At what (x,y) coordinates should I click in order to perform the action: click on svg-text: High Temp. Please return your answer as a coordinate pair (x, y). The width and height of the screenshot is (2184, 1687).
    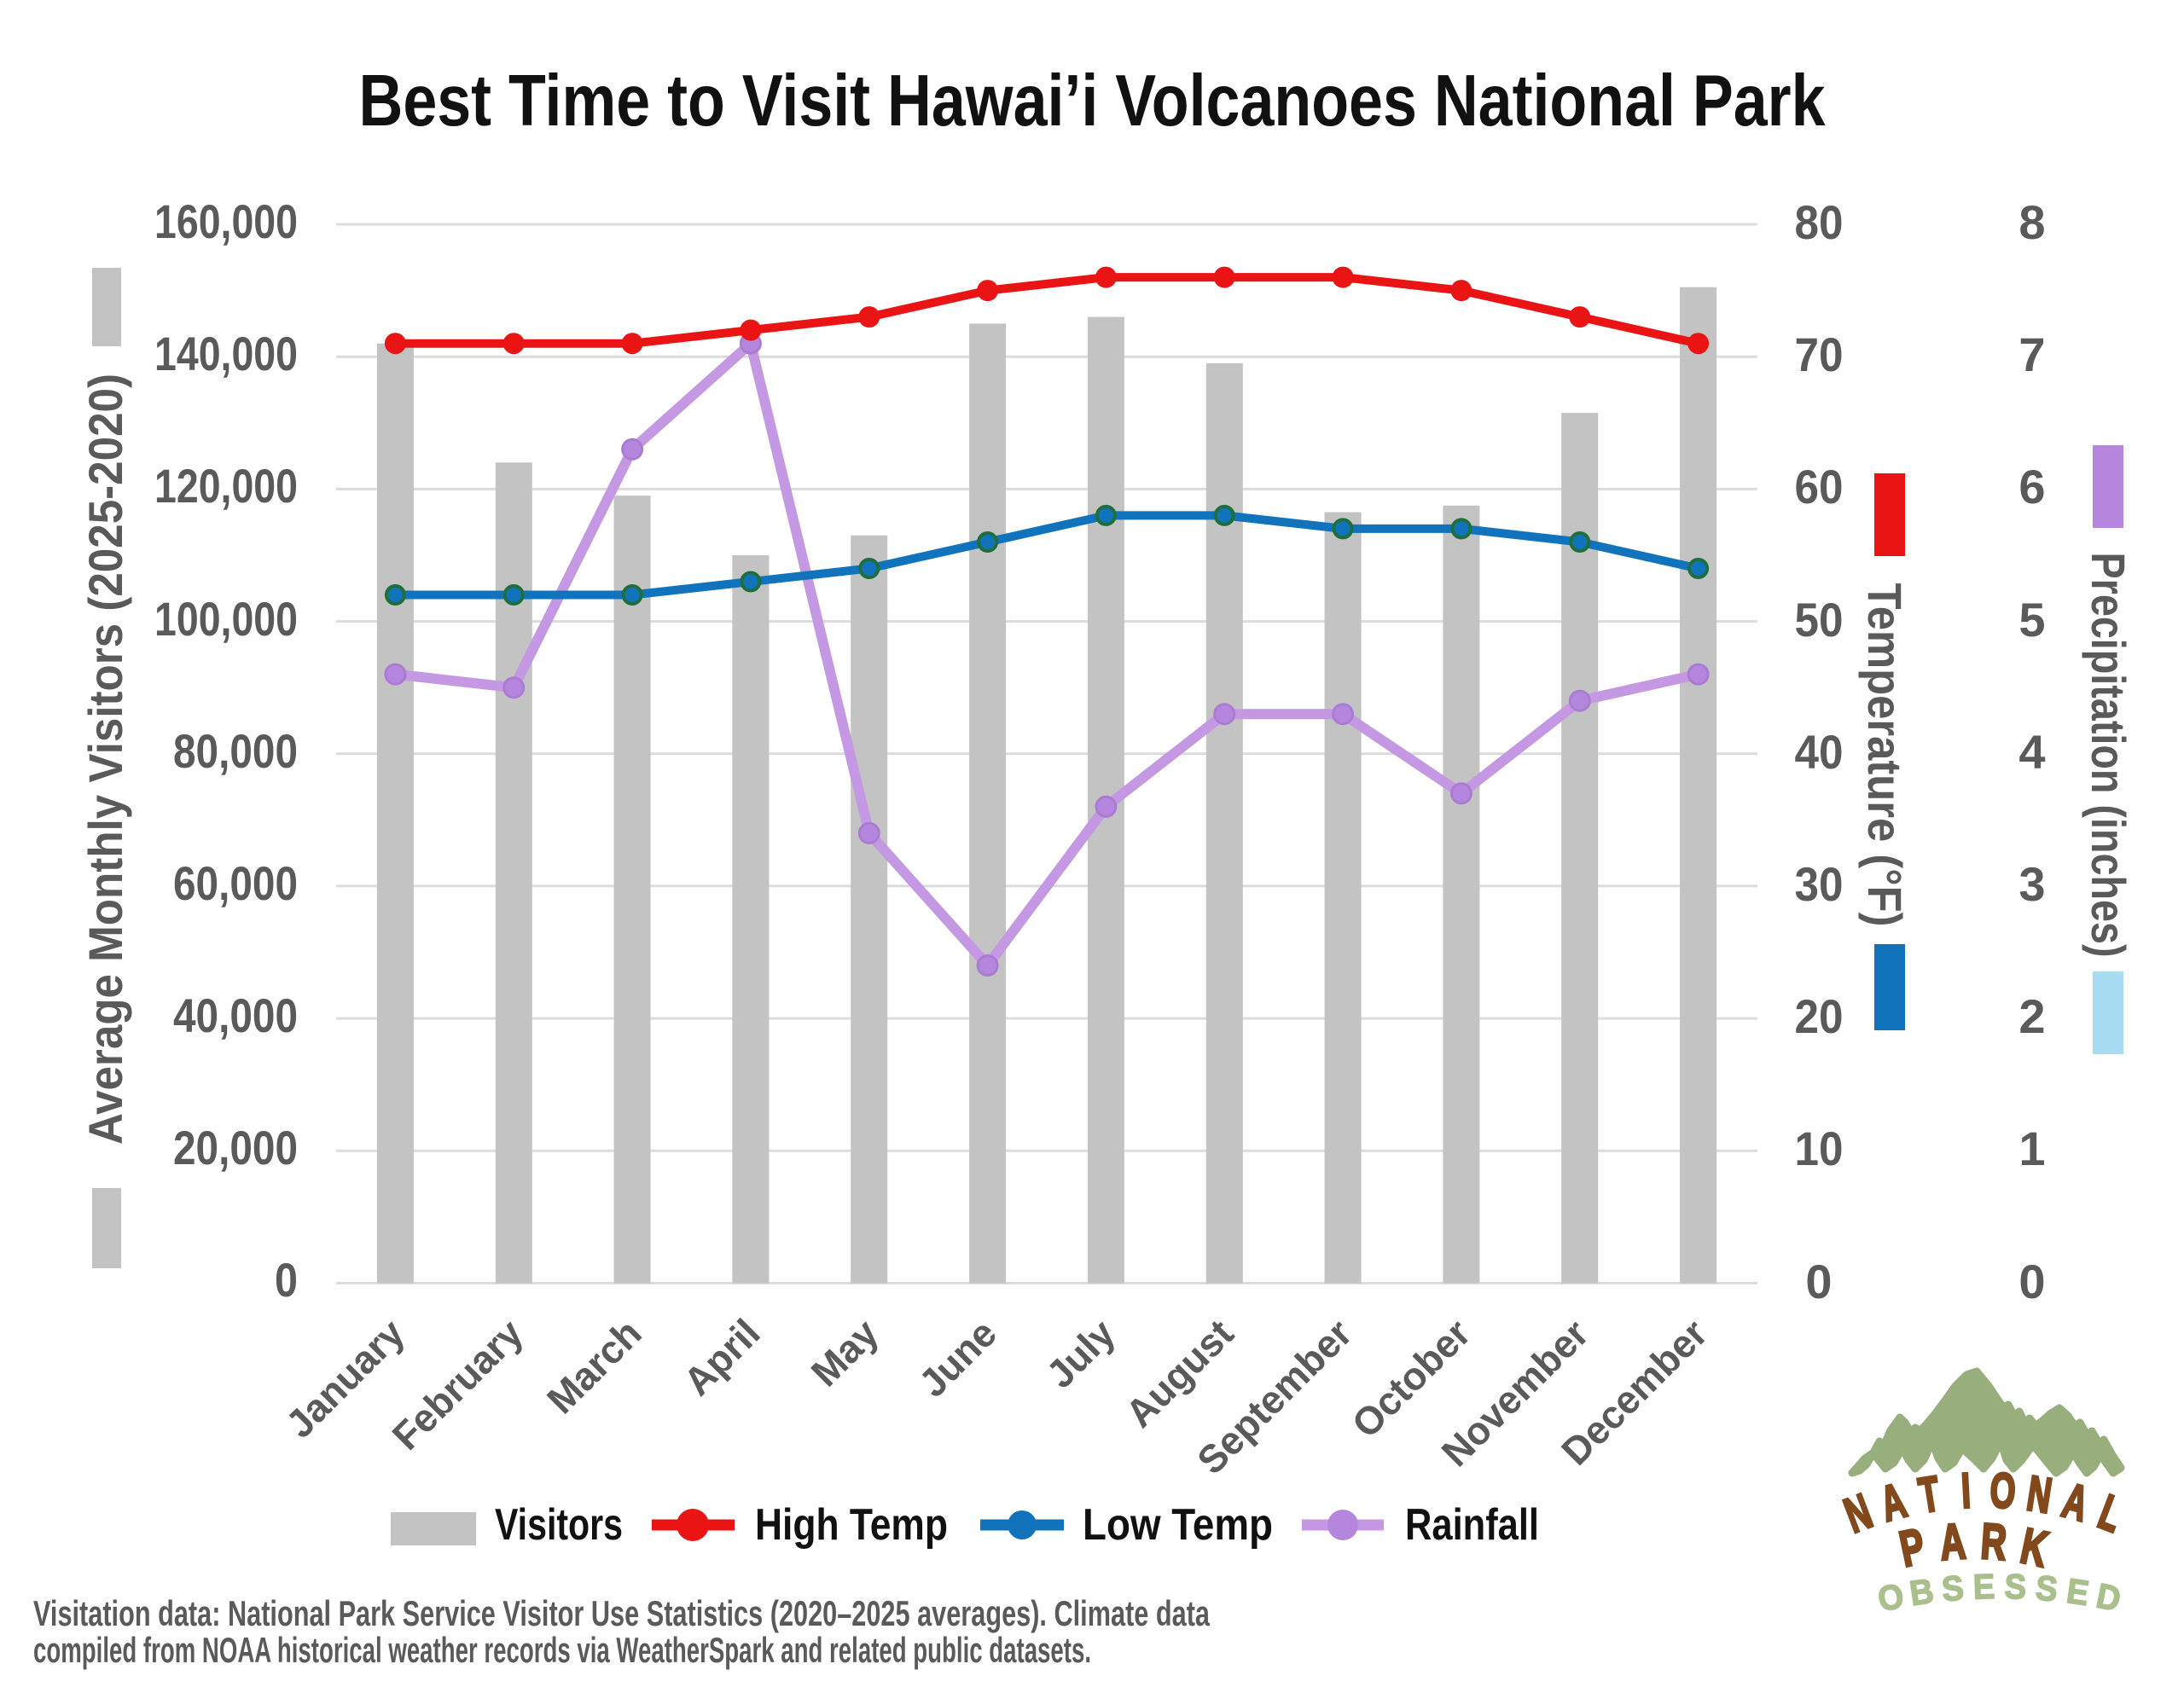
    Looking at the image, I should click on (852, 1525).